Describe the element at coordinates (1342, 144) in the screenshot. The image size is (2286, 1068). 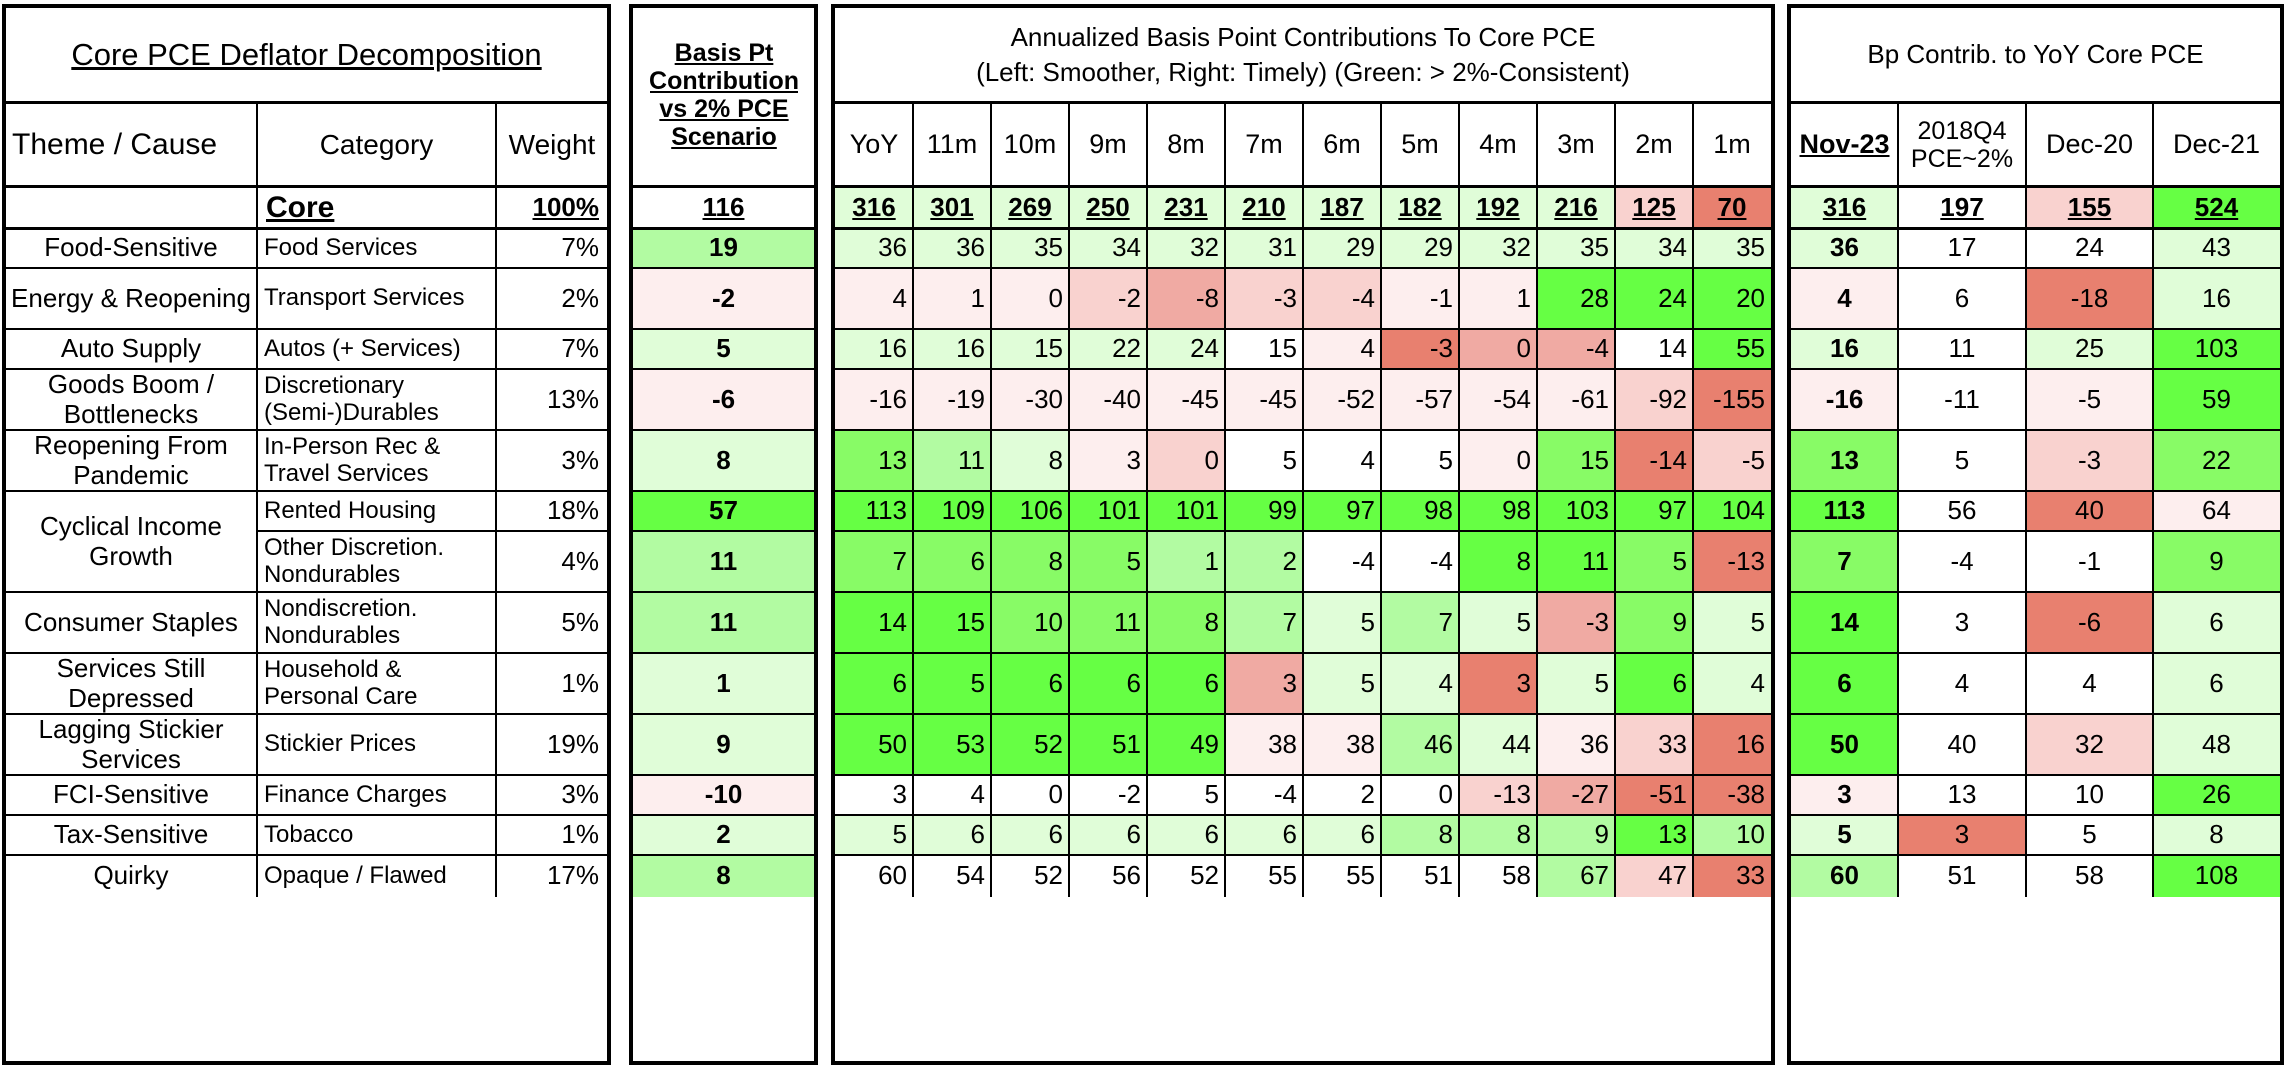
I see `annual-col-header: 6m` at that location.